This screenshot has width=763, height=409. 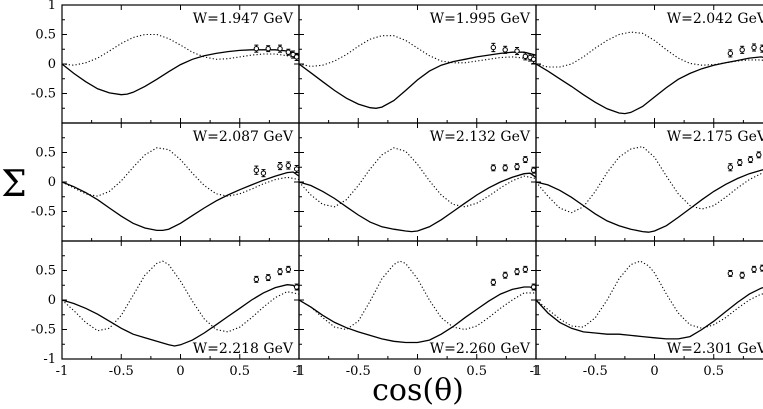 What do you see at coordinates (715, 19) in the screenshot?
I see `panel-energy-label: W=2.042 GeV` at bounding box center [715, 19].